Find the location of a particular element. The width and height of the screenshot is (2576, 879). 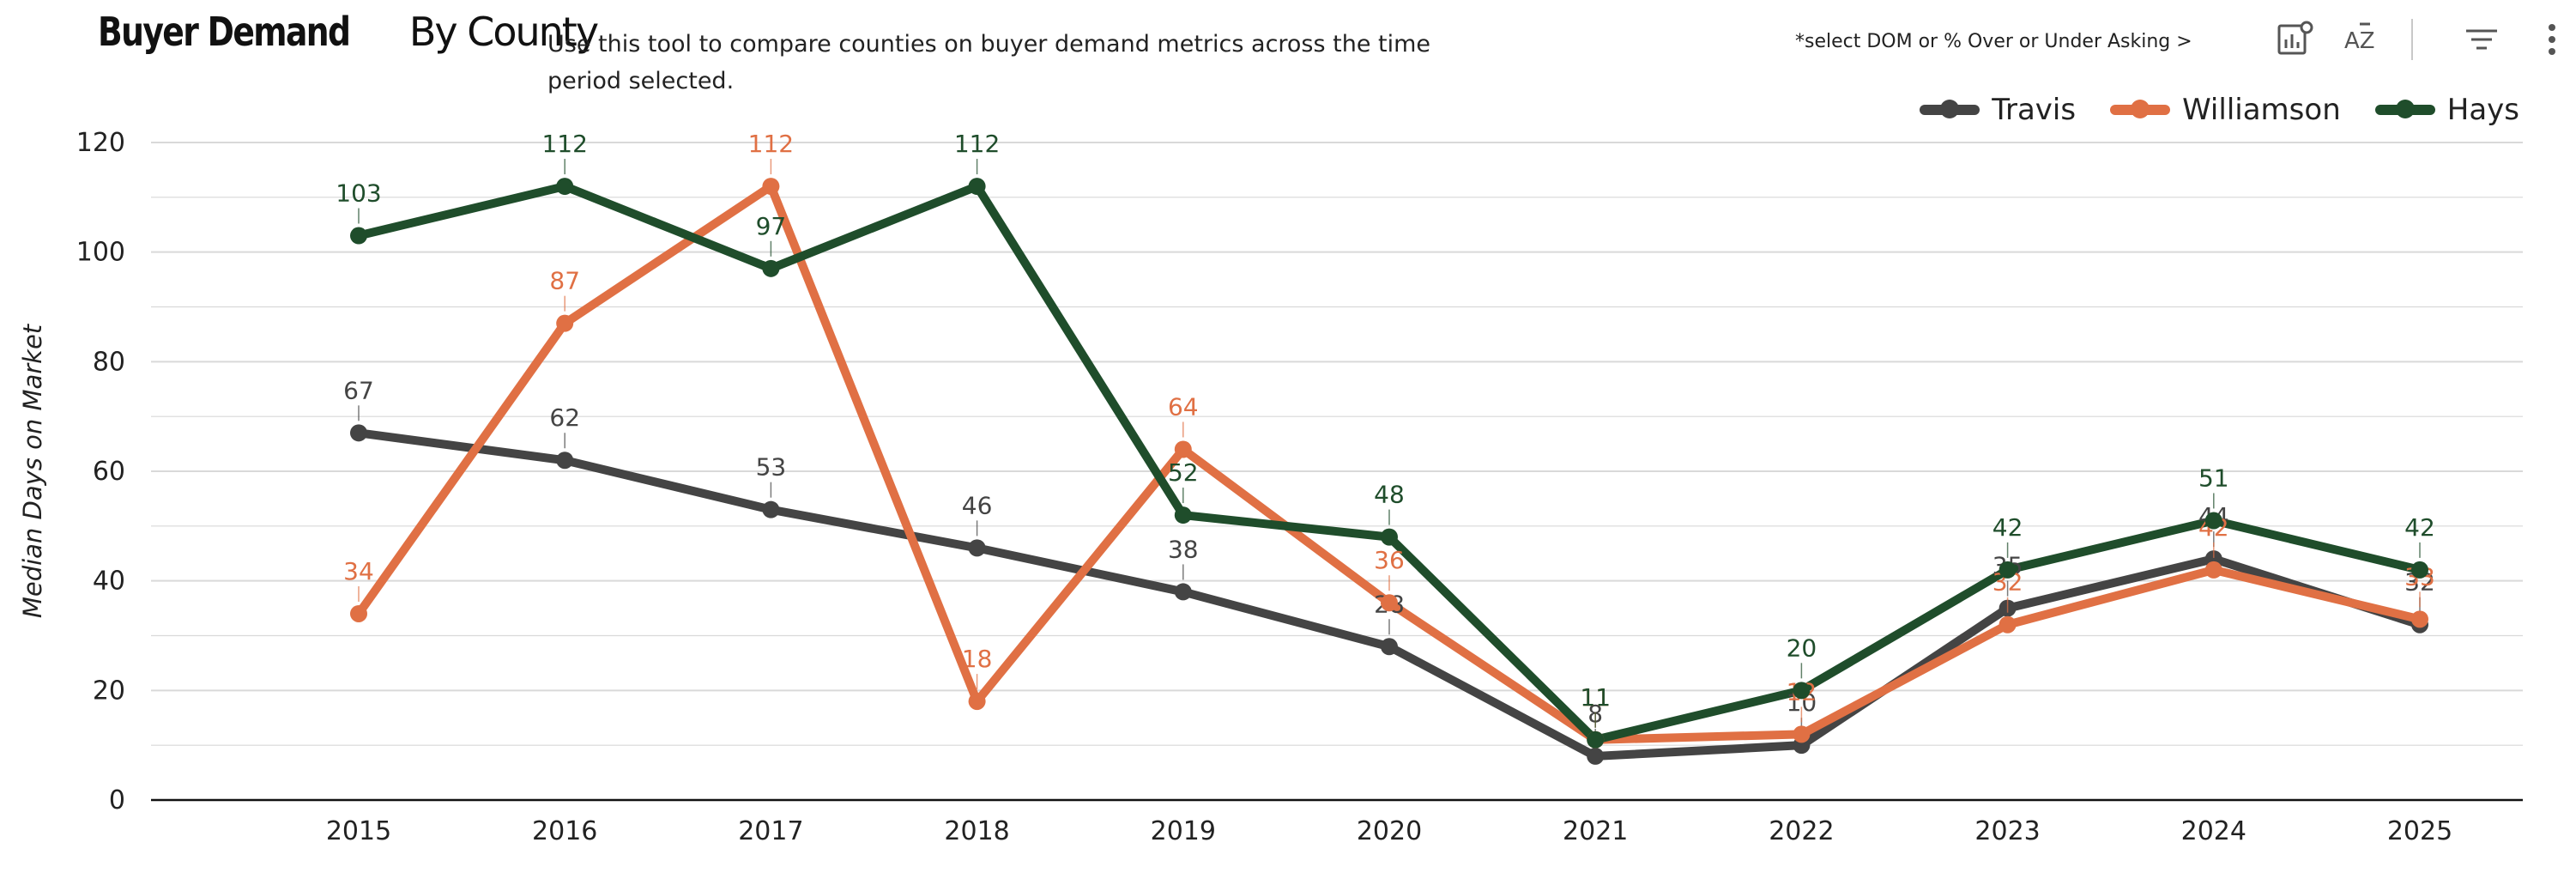

data-label-hays: 97 is located at coordinates (771, 226).